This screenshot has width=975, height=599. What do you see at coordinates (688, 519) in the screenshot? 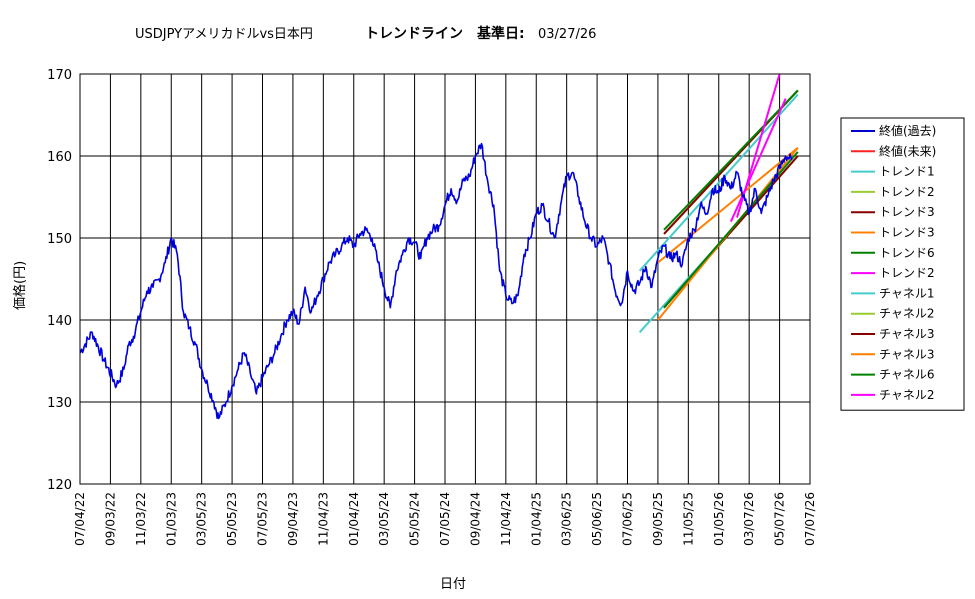
I see `x-tick-label: 11/05/25` at bounding box center [688, 519].